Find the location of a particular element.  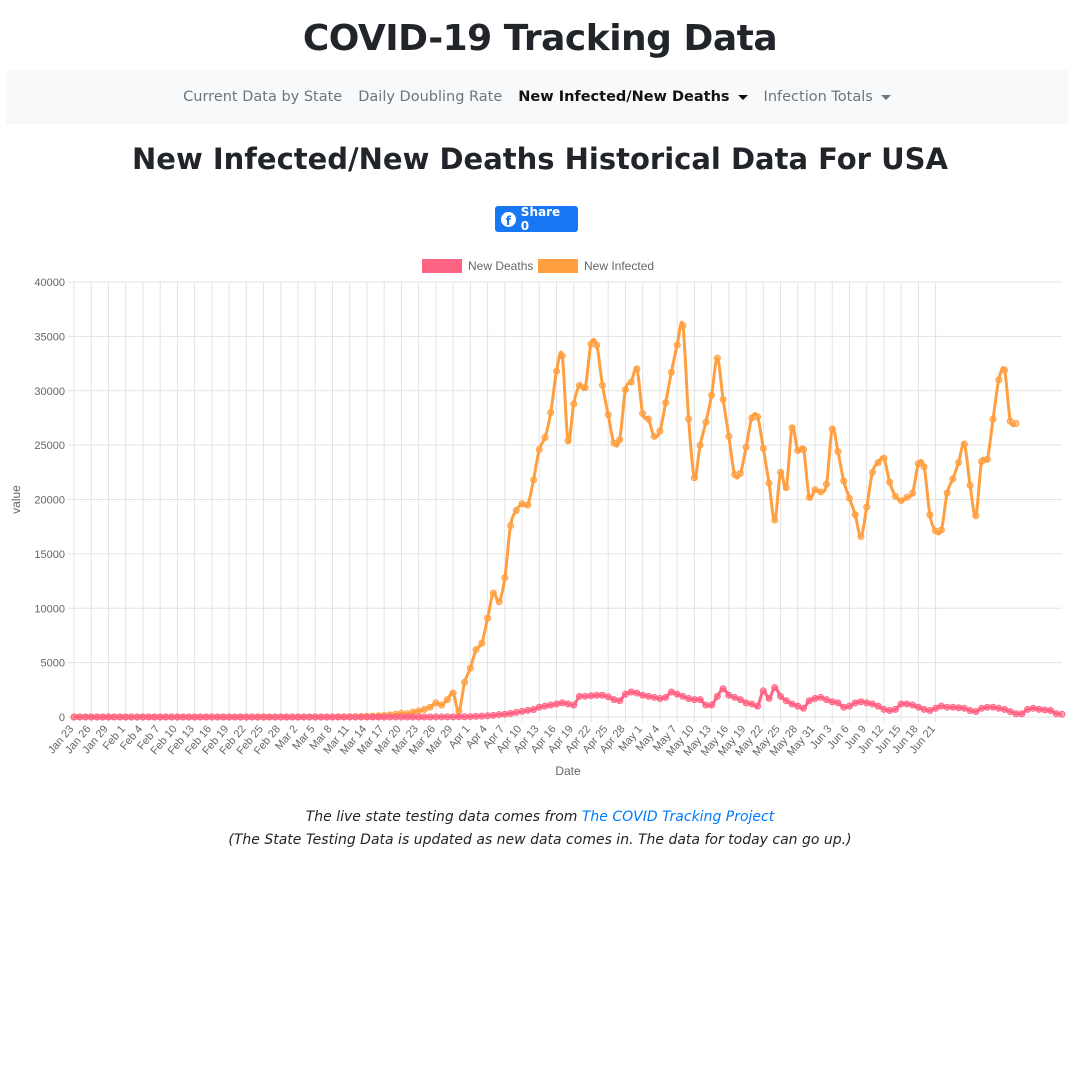

y-tick-label: 25000 is located at coordinates (49, 446).